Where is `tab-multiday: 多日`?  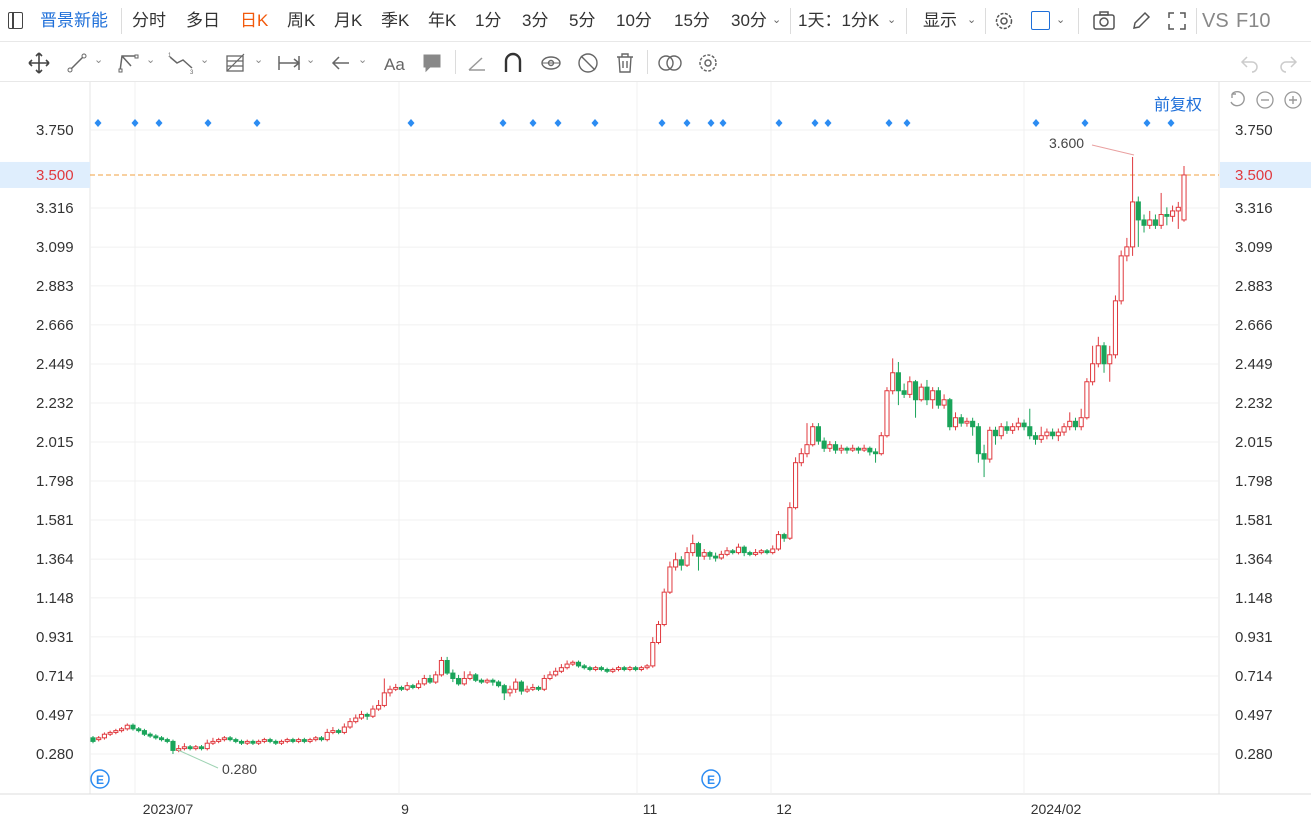 tab-multiday: 多日 is located at coordinates (203, 20).